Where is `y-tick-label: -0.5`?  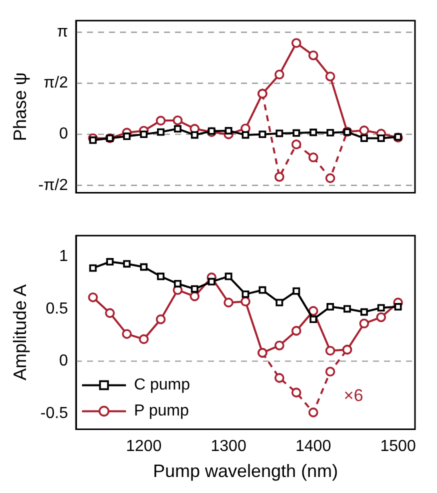
y-tick-label: -0.5 is located at coordinates (54, 413).